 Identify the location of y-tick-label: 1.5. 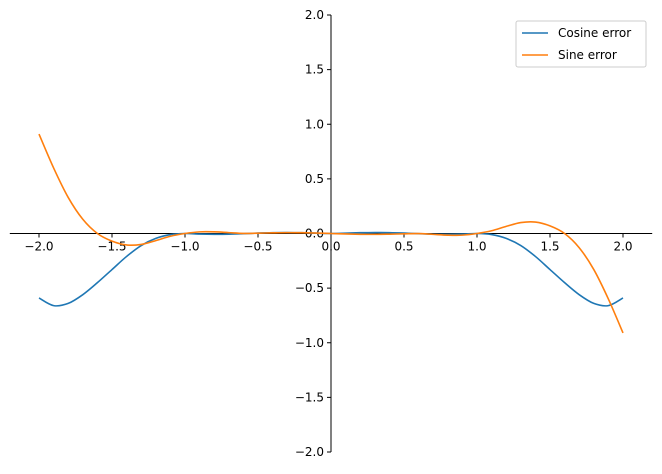
(314, 70).